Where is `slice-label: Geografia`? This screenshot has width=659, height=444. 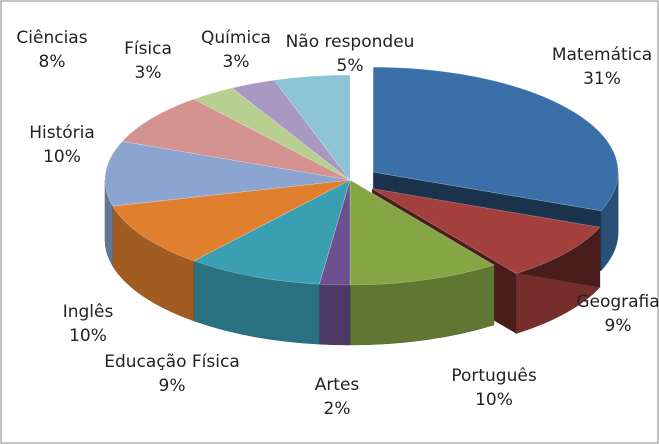 slice-label: Geografia is located at coordinates (617, 302).